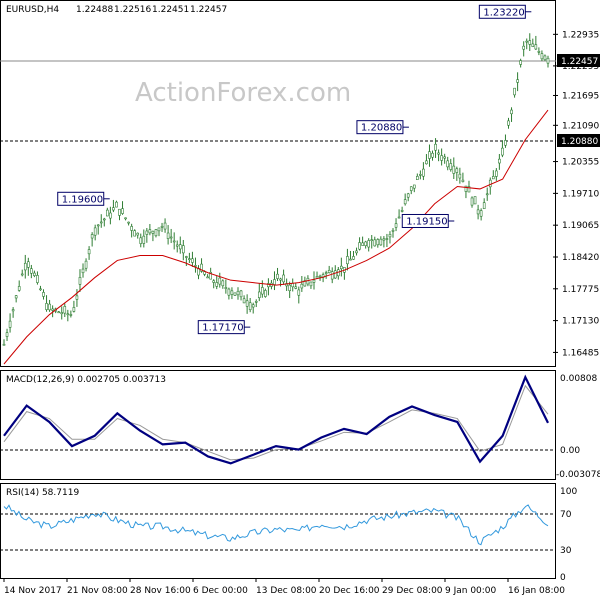 The height and width of the screenshot is (600, 600). Describe the element at coordinates (579, 142) in the screenshot. I see `ref-level-text: 1.20880` at that location.